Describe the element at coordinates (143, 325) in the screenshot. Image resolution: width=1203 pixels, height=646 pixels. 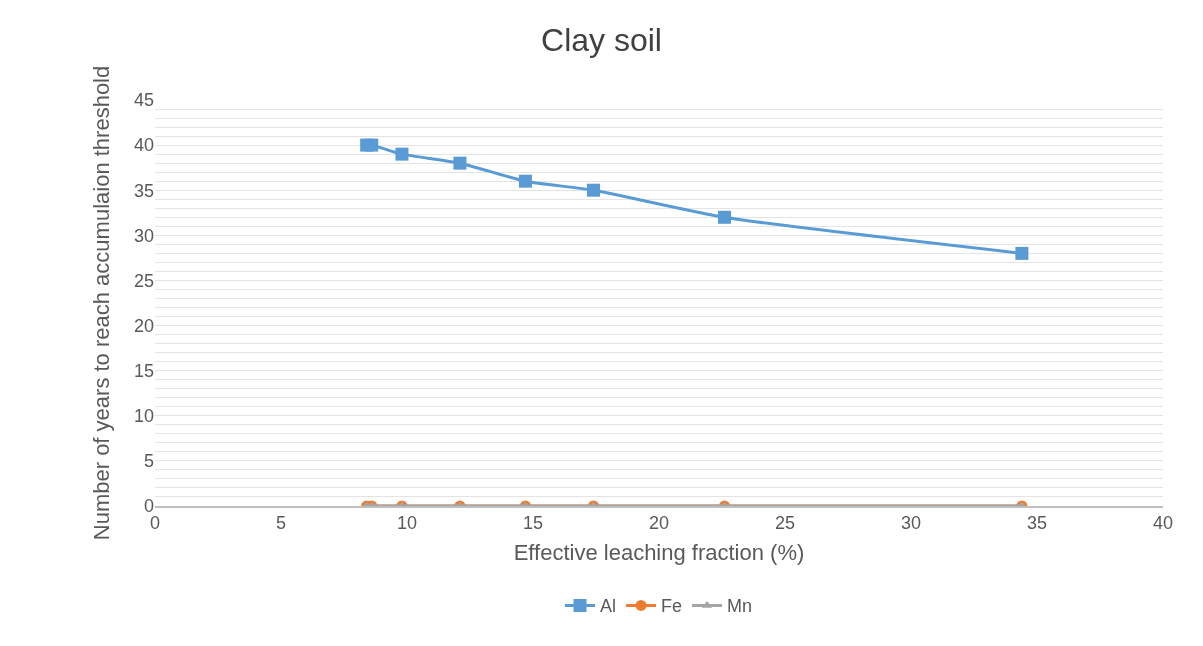
I see `y-tick-label: 20` at that location.